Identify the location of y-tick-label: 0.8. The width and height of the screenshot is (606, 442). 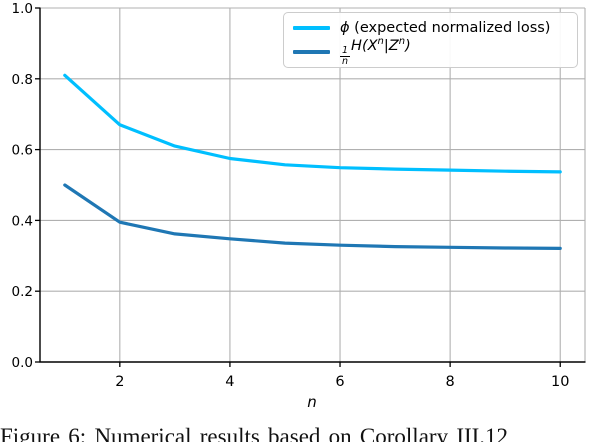
(22, 80).